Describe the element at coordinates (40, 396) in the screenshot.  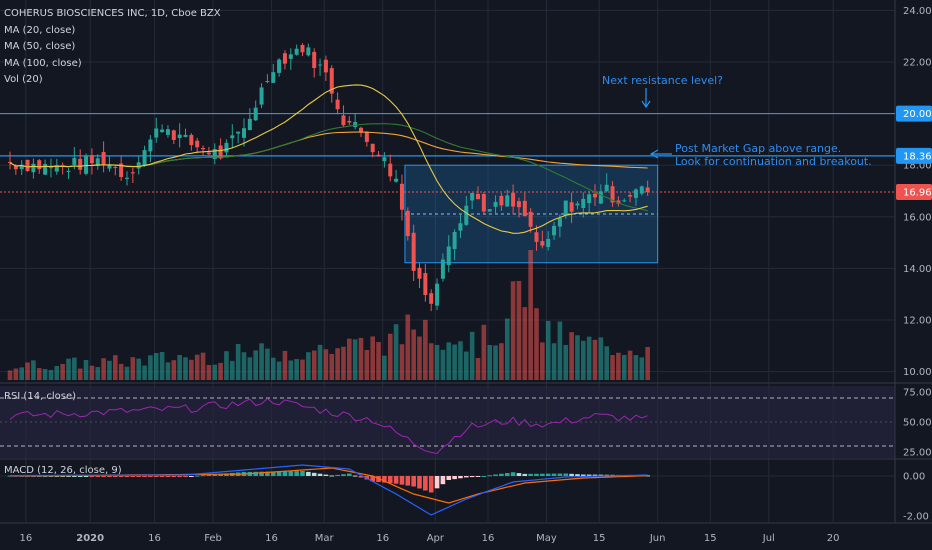
I see `rsi-label: RSI (14, close)` at that location.